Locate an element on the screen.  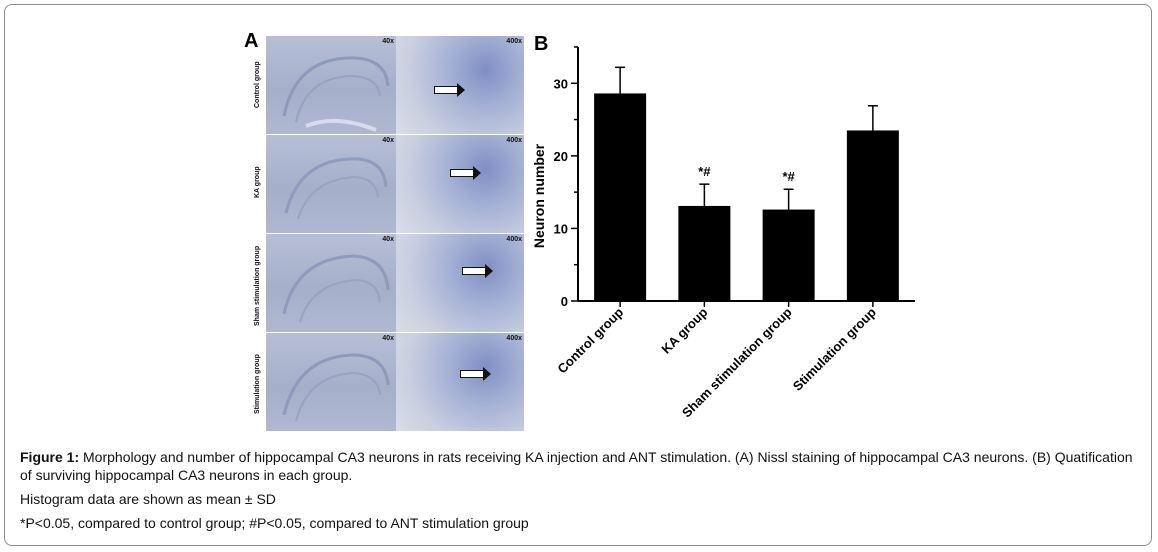
x-tick-label: Control group is located at coordinates (590, 340).